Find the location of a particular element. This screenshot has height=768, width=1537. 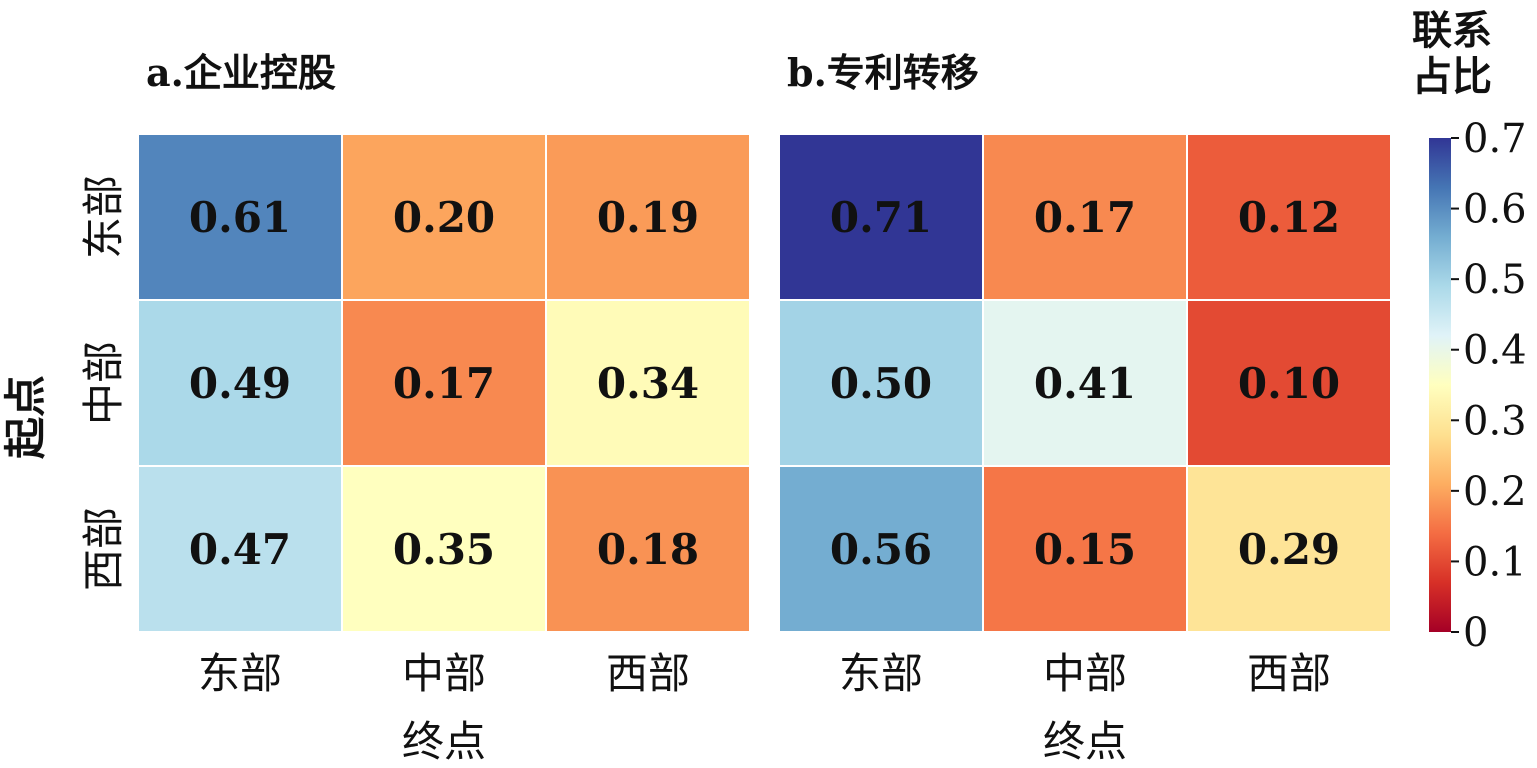

cell-value-label: 0.41 is located at coordinates (1085, 383).